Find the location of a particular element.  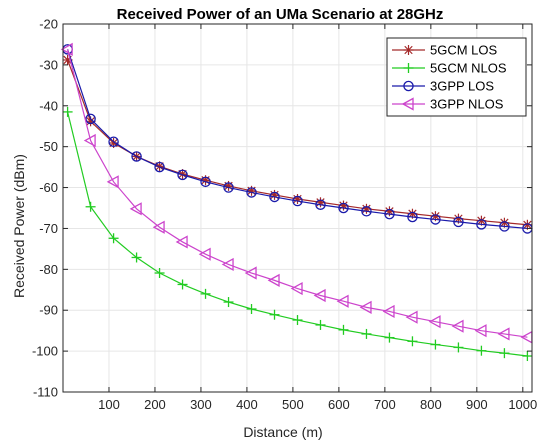

y-tick-label: -70 is located at coordinates (48, 228).